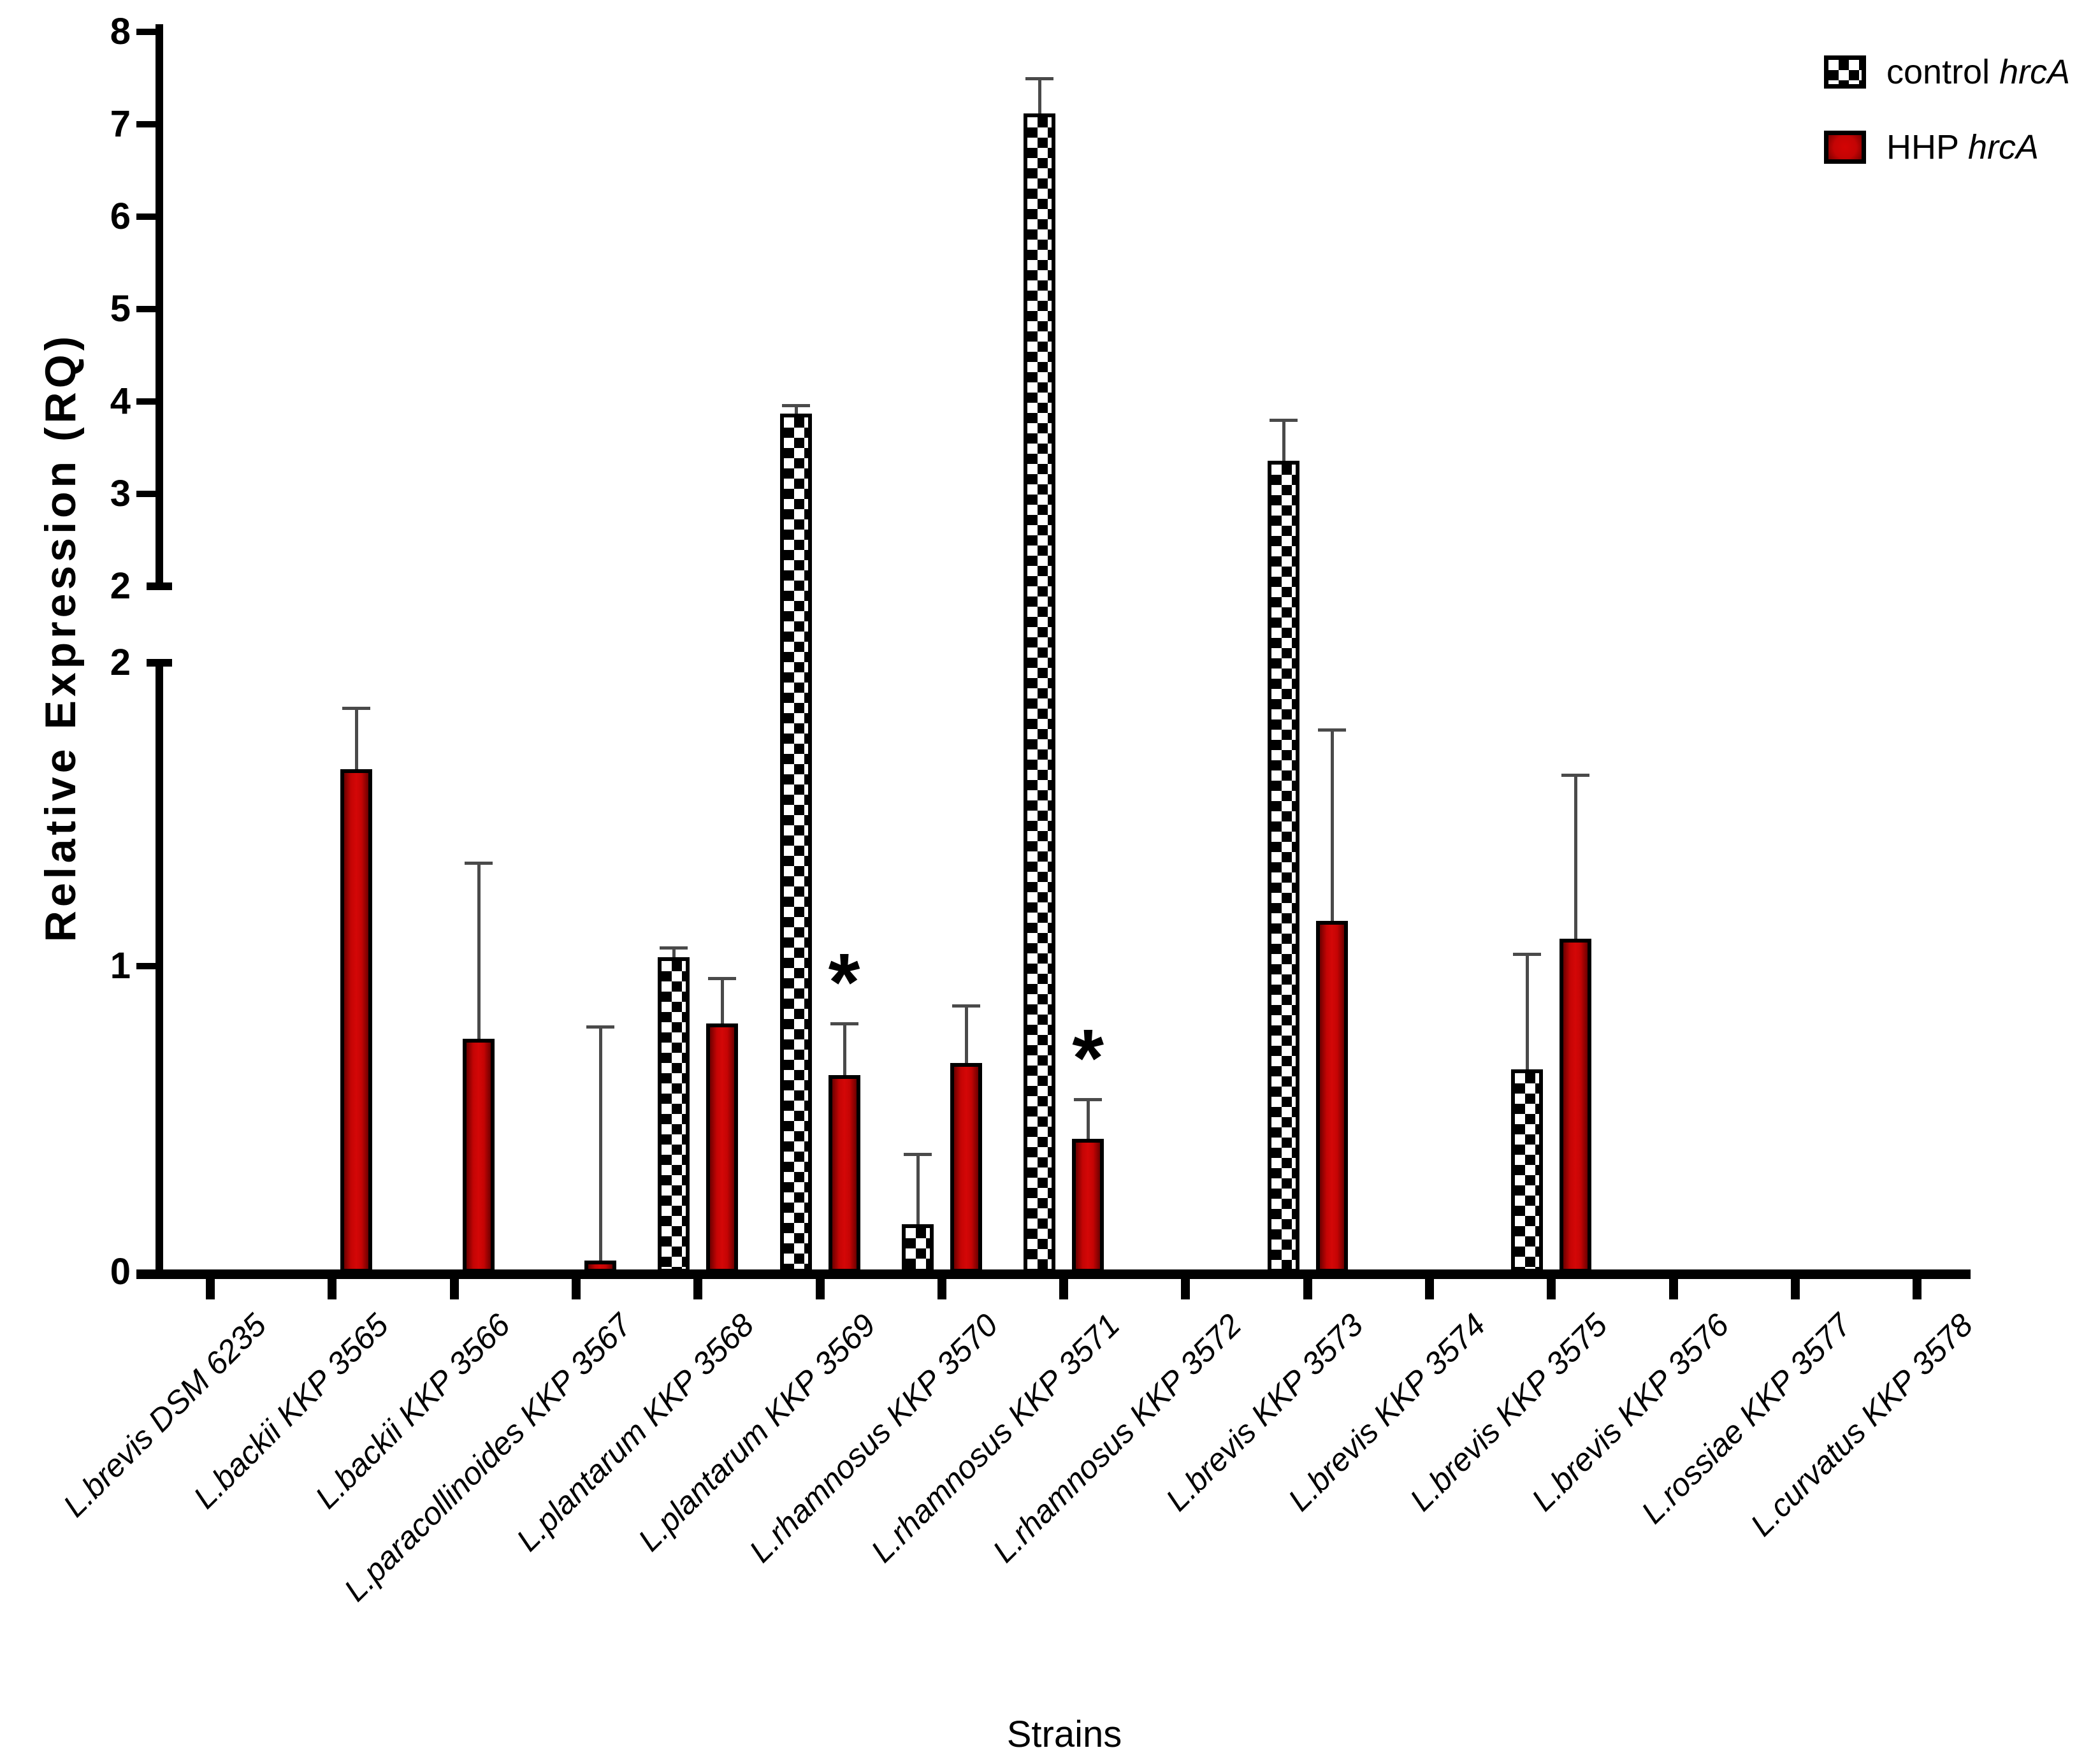 This screenshot has width=2077, height=1764. Describe the element at coordinates (60, 637) in the screenshot. I see `y-axis-title: Relative Expression (RQ)` at that location.